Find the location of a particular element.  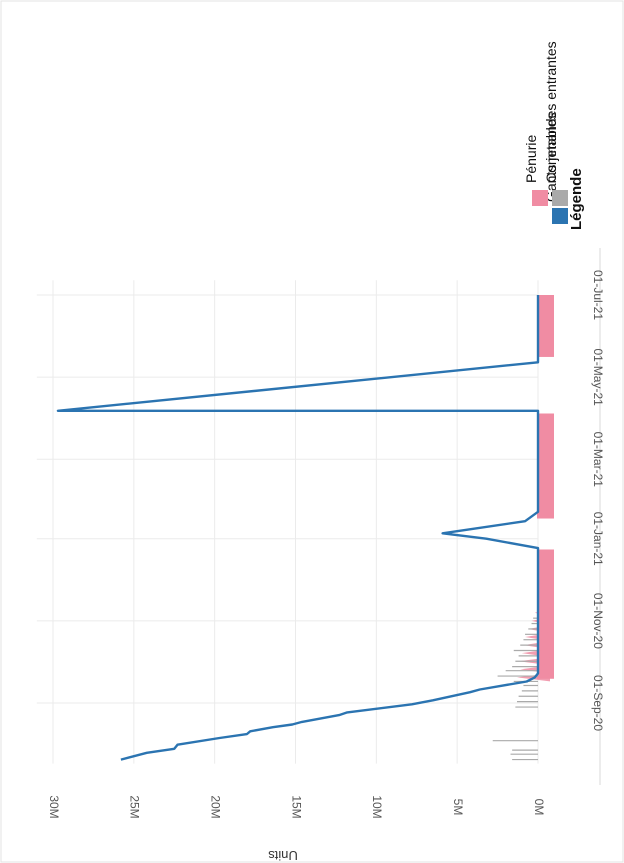

x-tick-label: 01-May-21 is located at coordinates (598, 377).